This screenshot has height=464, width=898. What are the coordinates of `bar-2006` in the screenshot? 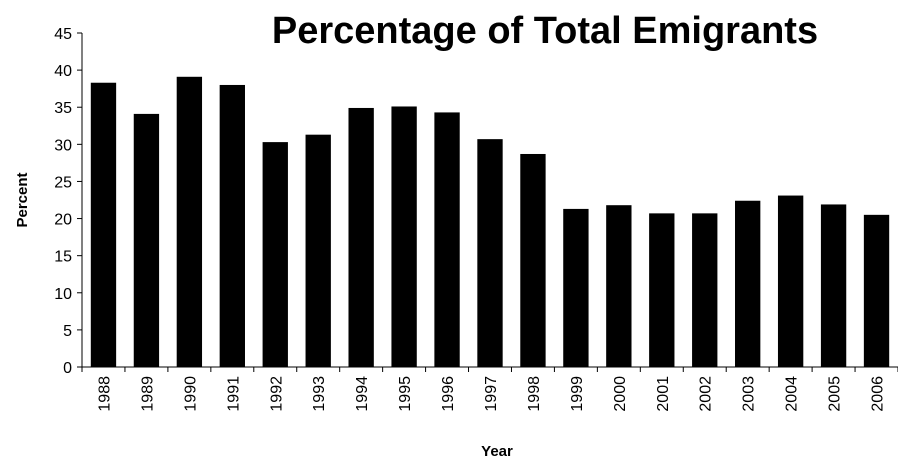 It's located at (876, 290).